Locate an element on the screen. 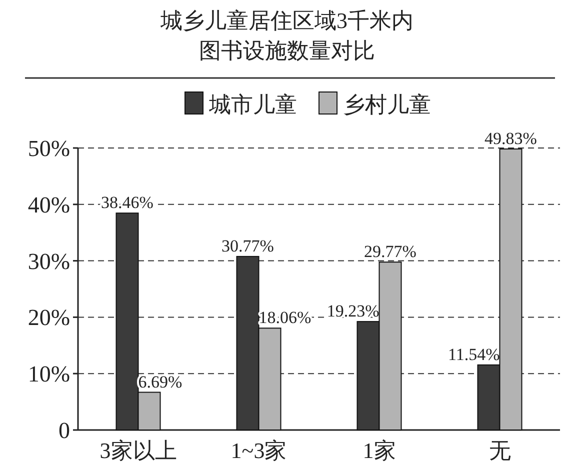 Image resolution: width=574 pixels, height=471 pixels. y-tick-label: 10% is located at coordinates (49, 374).